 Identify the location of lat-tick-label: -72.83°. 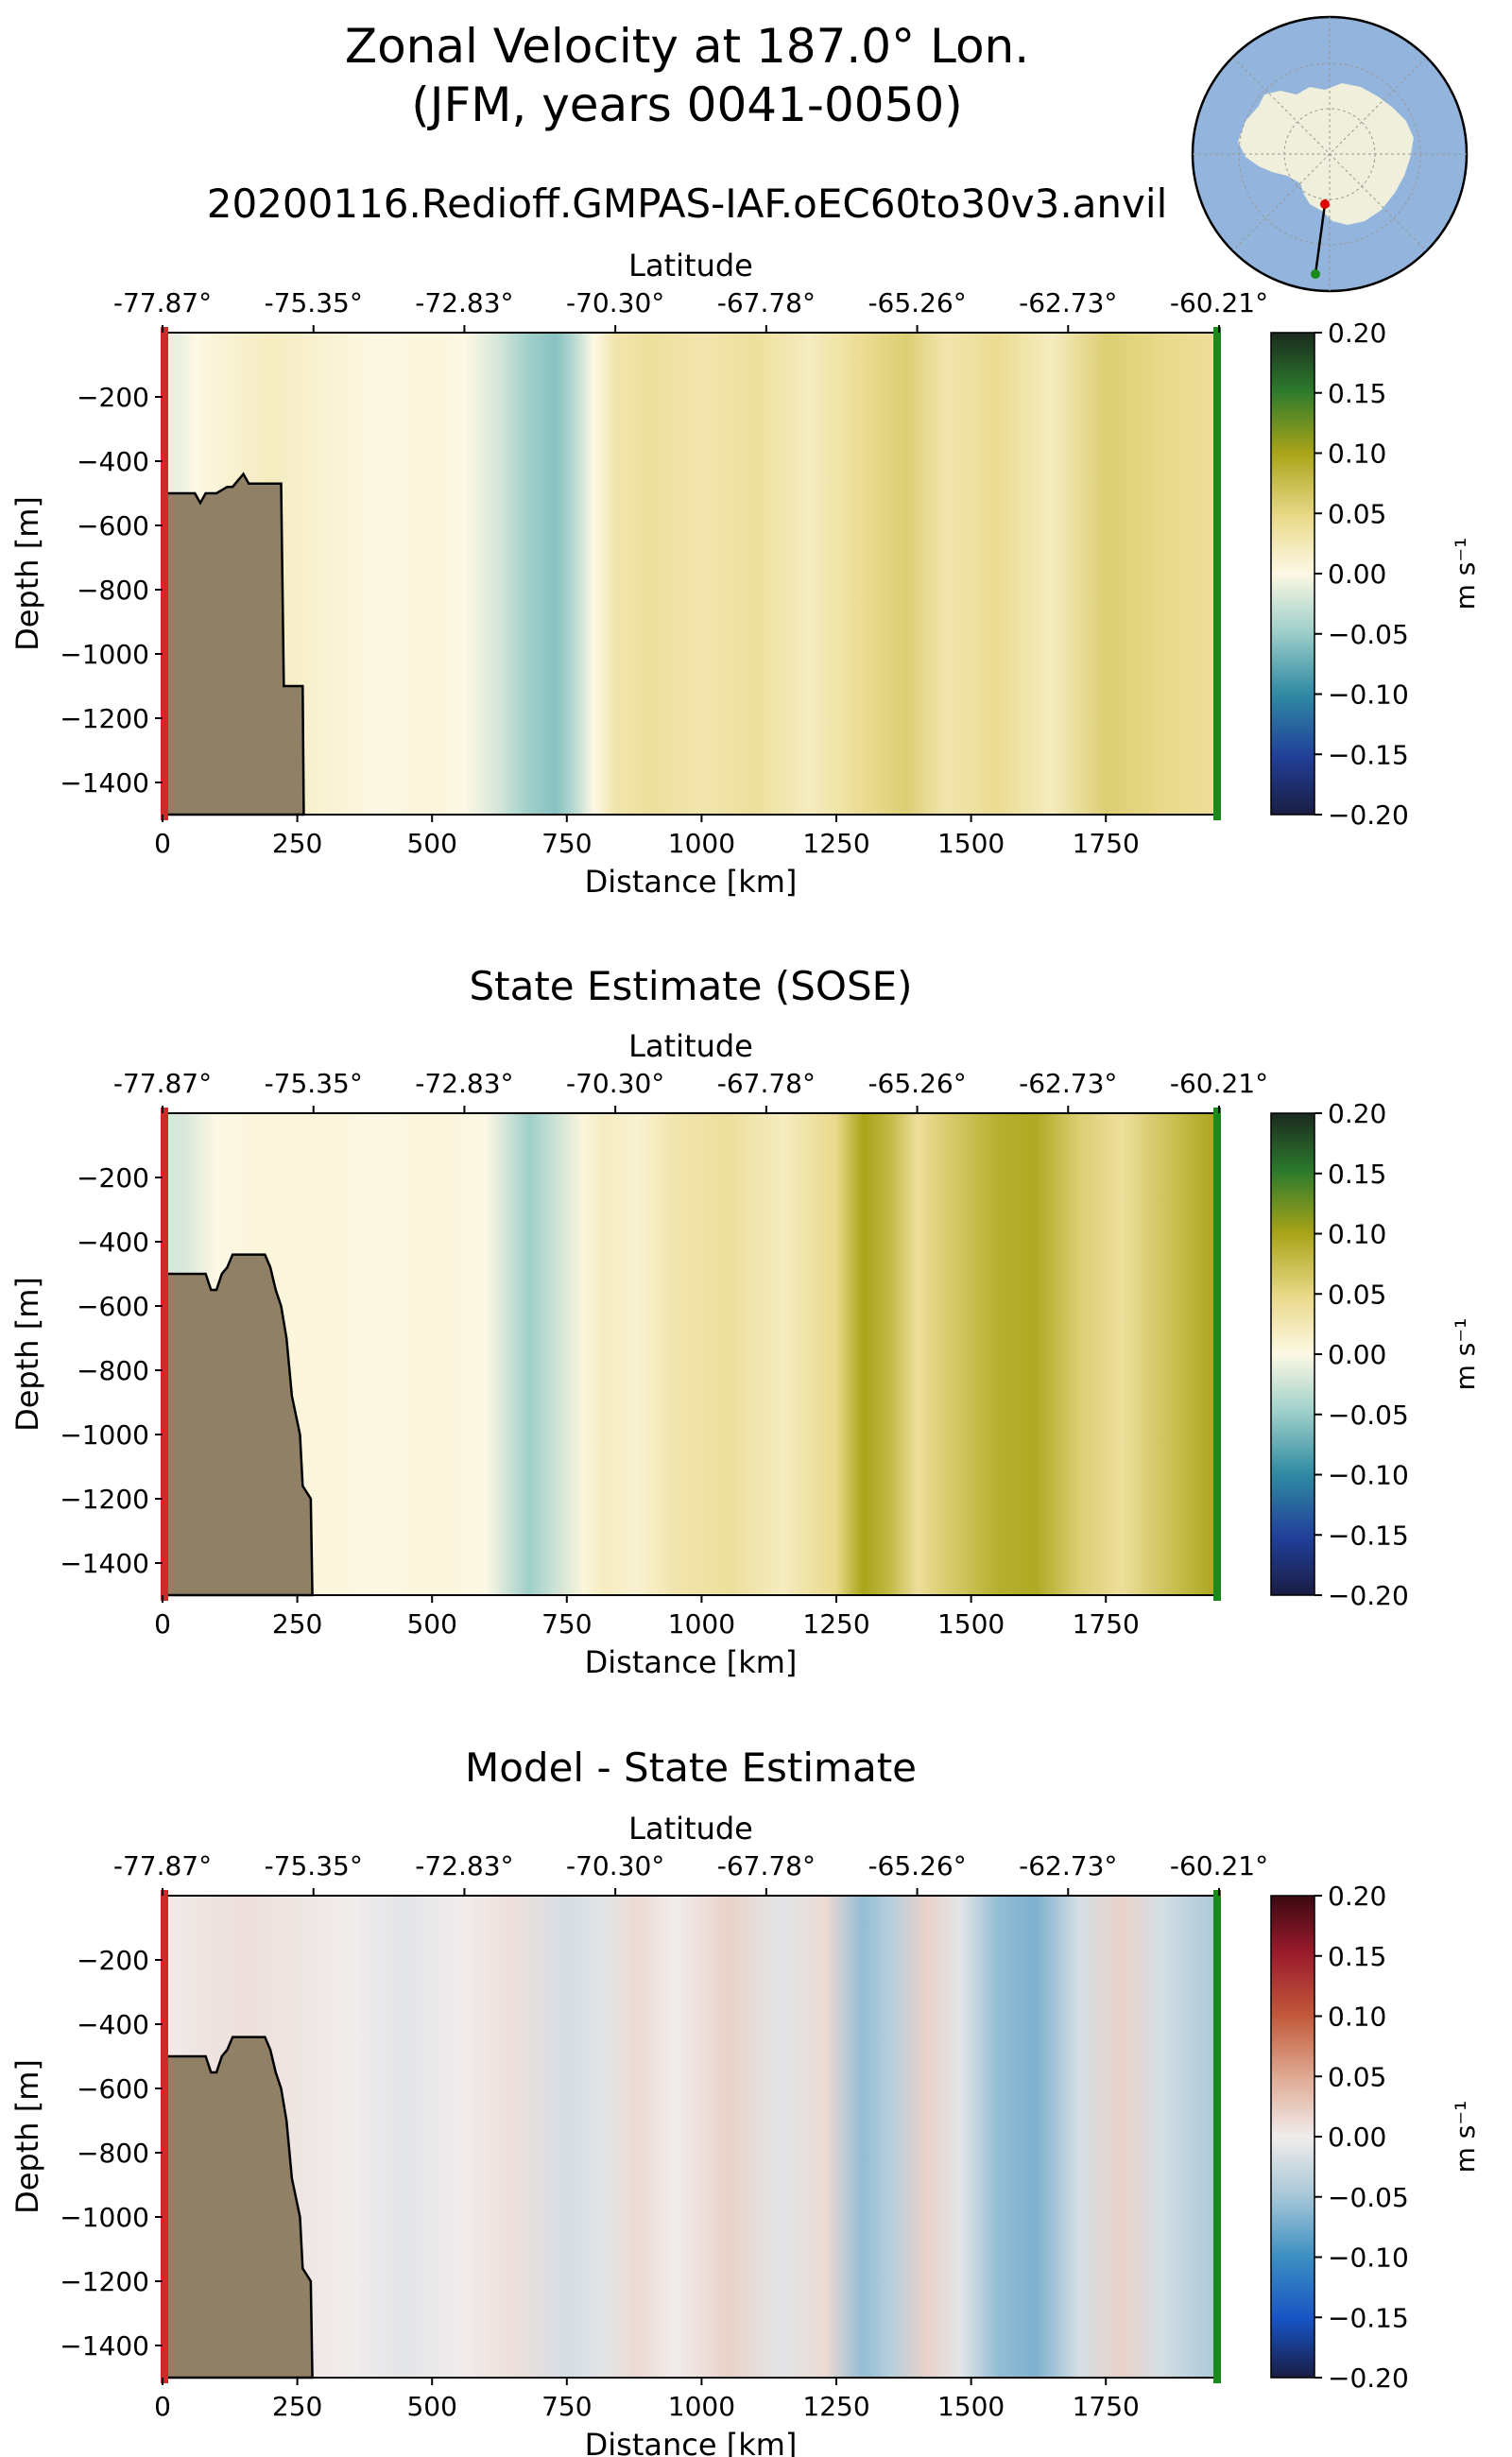
(464, 1083).